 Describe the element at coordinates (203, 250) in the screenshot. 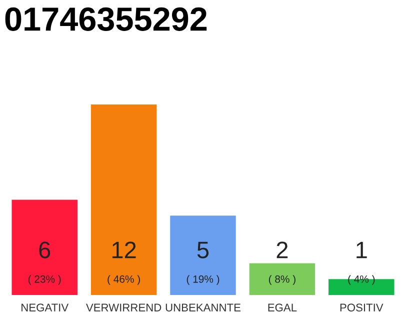

I see `data-label: 5` at that location.